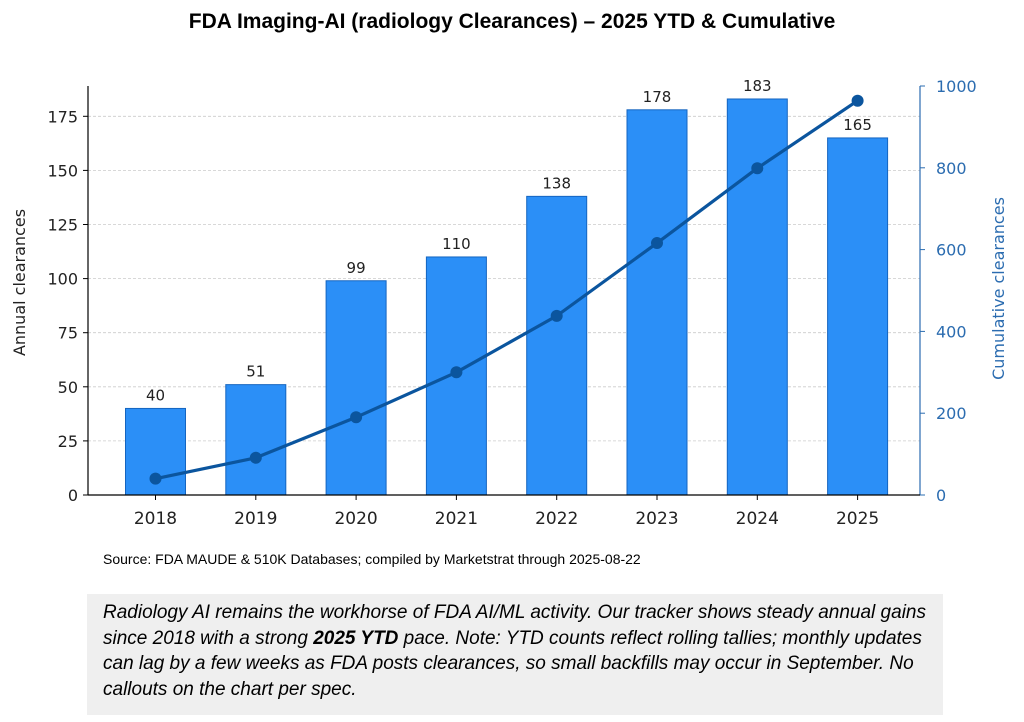  I want to click on bar-2022, so click(557, 345).